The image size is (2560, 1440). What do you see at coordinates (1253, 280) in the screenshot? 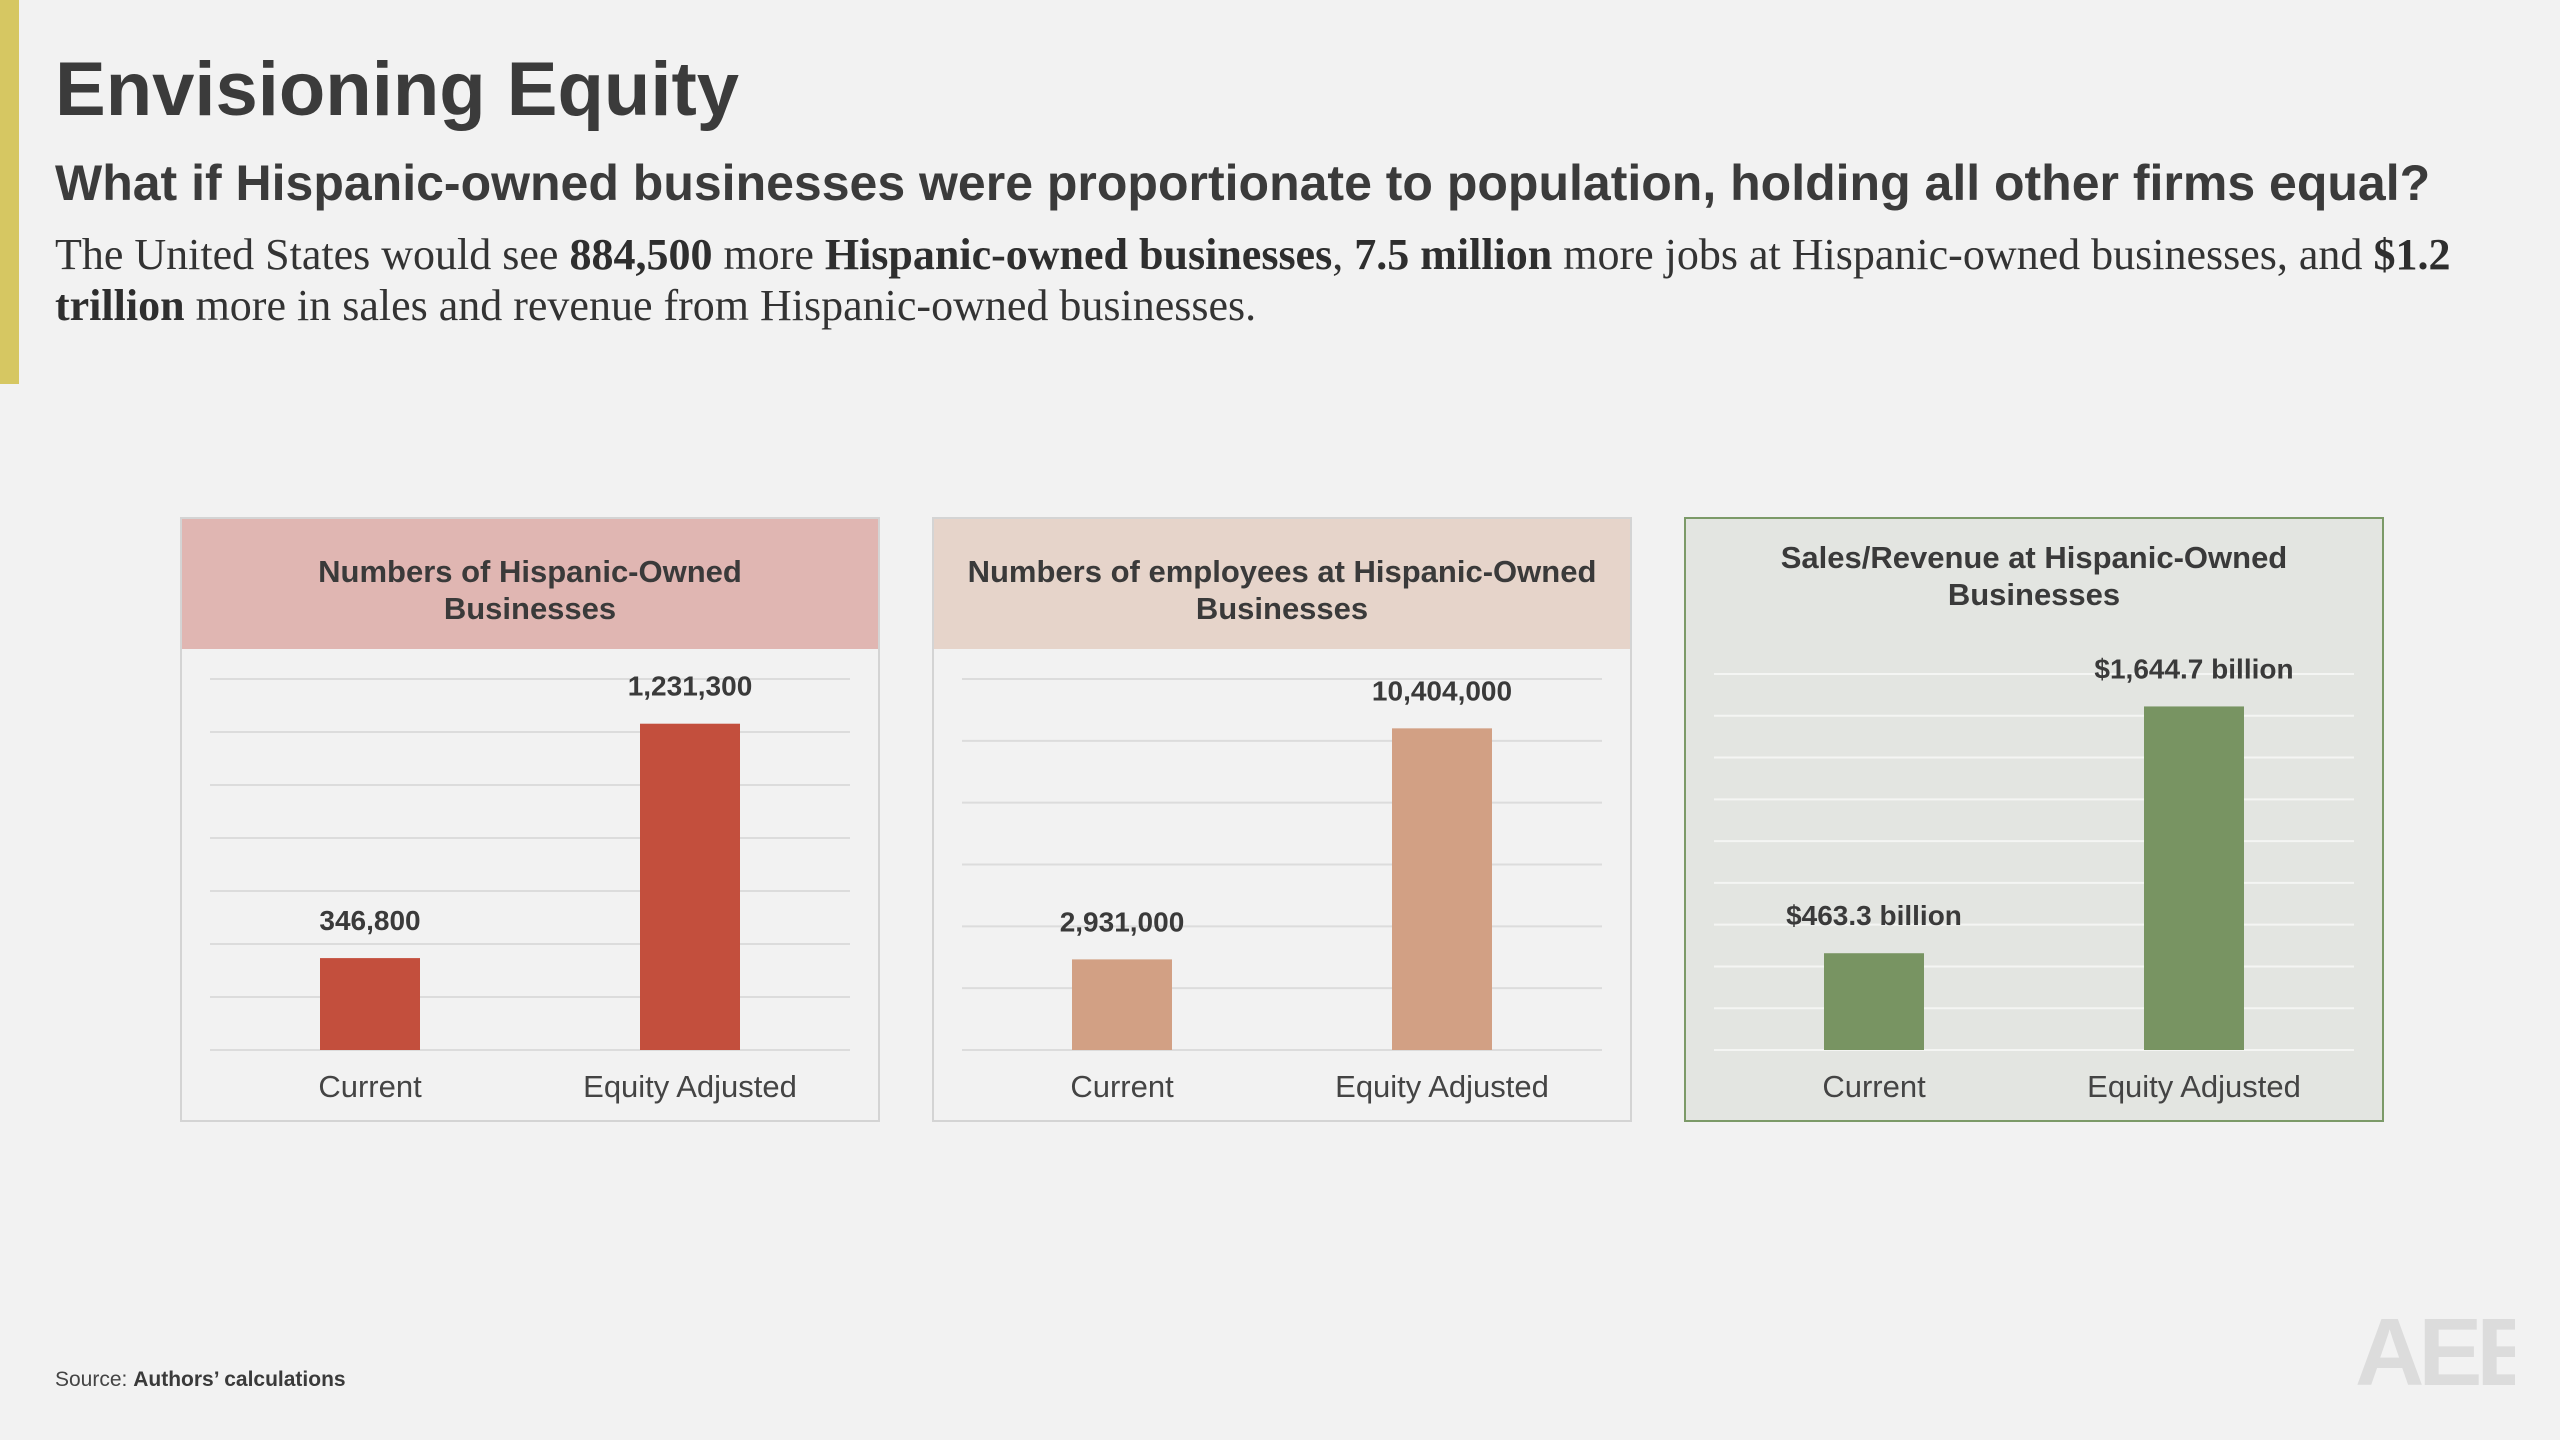
I see `intro-bold-sales: $1.2 trillion` at bounding box center [1253, 280].